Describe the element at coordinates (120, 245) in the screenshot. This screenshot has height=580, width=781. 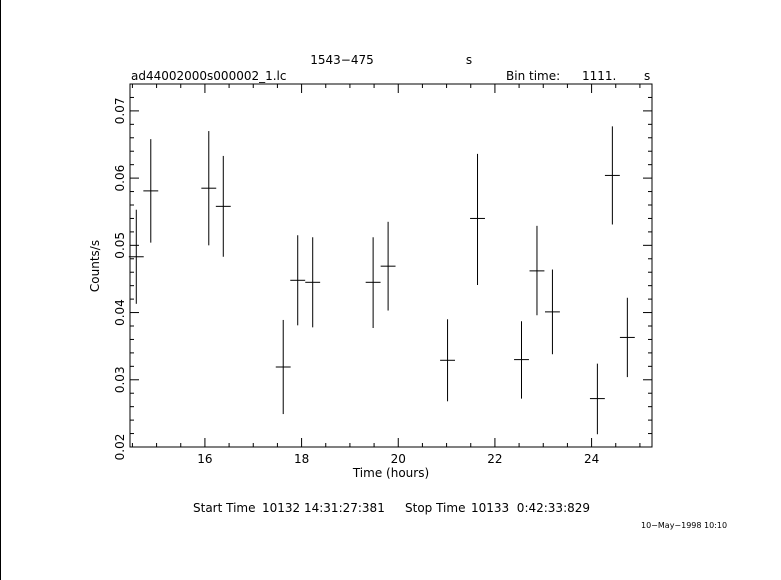
I see `y-tick-label: 0.05` at that location.